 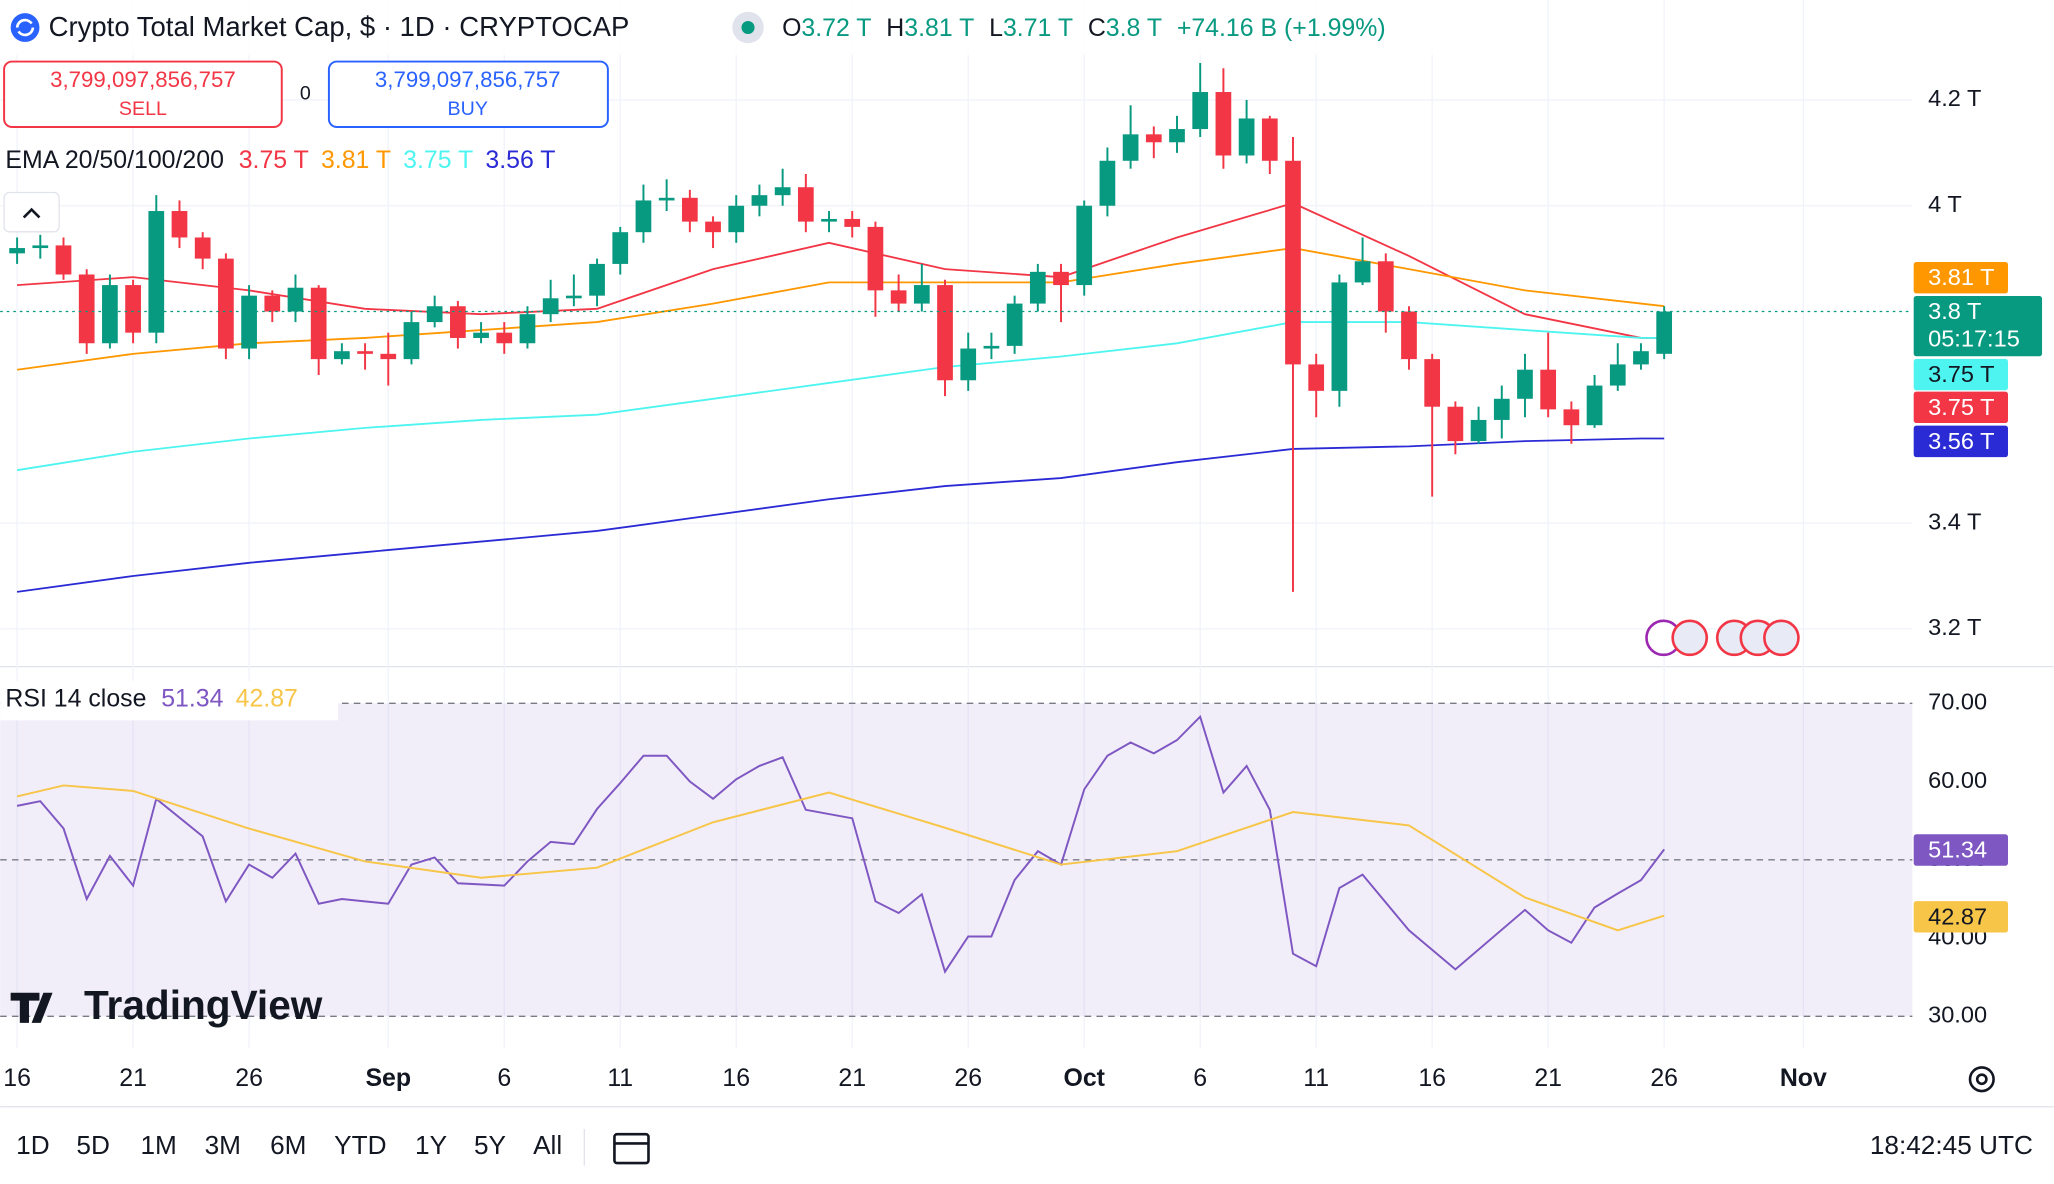 I want to click on settings-button, so click(x=1981, y=1079).